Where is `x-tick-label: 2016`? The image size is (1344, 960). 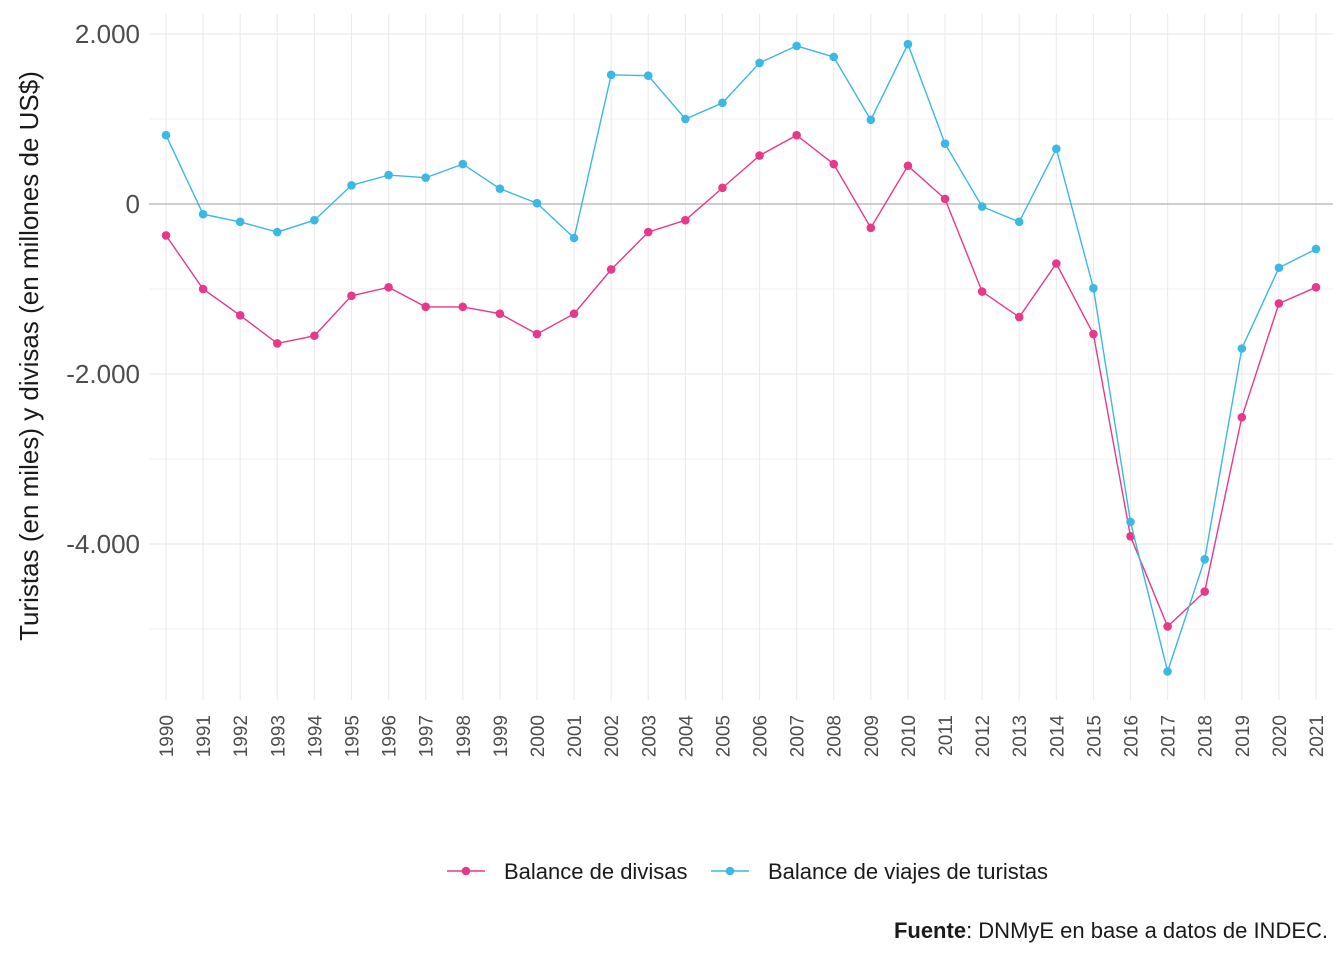
x-tick-label: 2016 is located at coordinates (1132, 736).